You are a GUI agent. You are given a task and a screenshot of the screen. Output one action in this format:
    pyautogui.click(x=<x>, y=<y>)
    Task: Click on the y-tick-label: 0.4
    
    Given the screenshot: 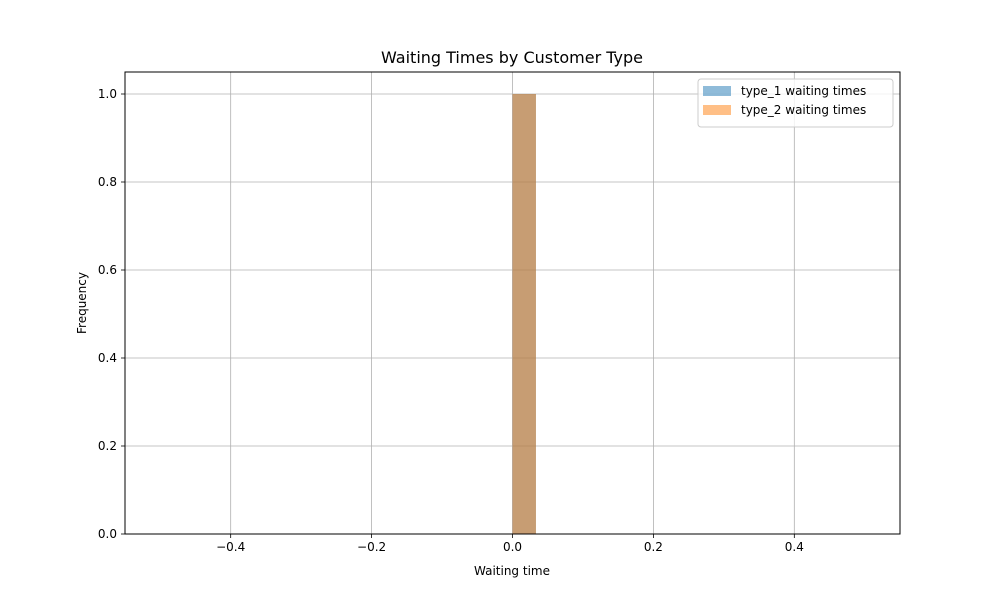 What is the action you would take?
    pyautogui.click(x=107, y=358)
    